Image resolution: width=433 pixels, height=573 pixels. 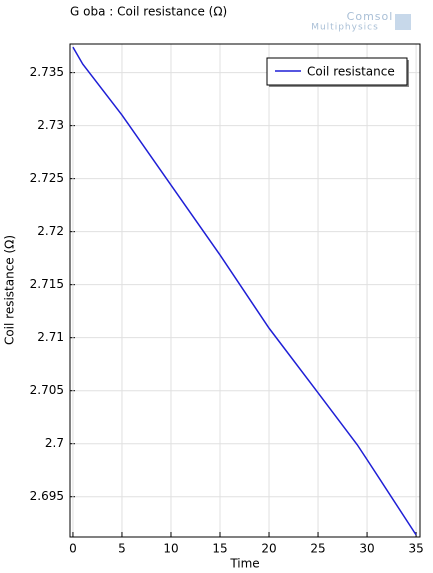 I want to click on y-axis-label: Coil resistance (Ω), so click(x=10, y=290).